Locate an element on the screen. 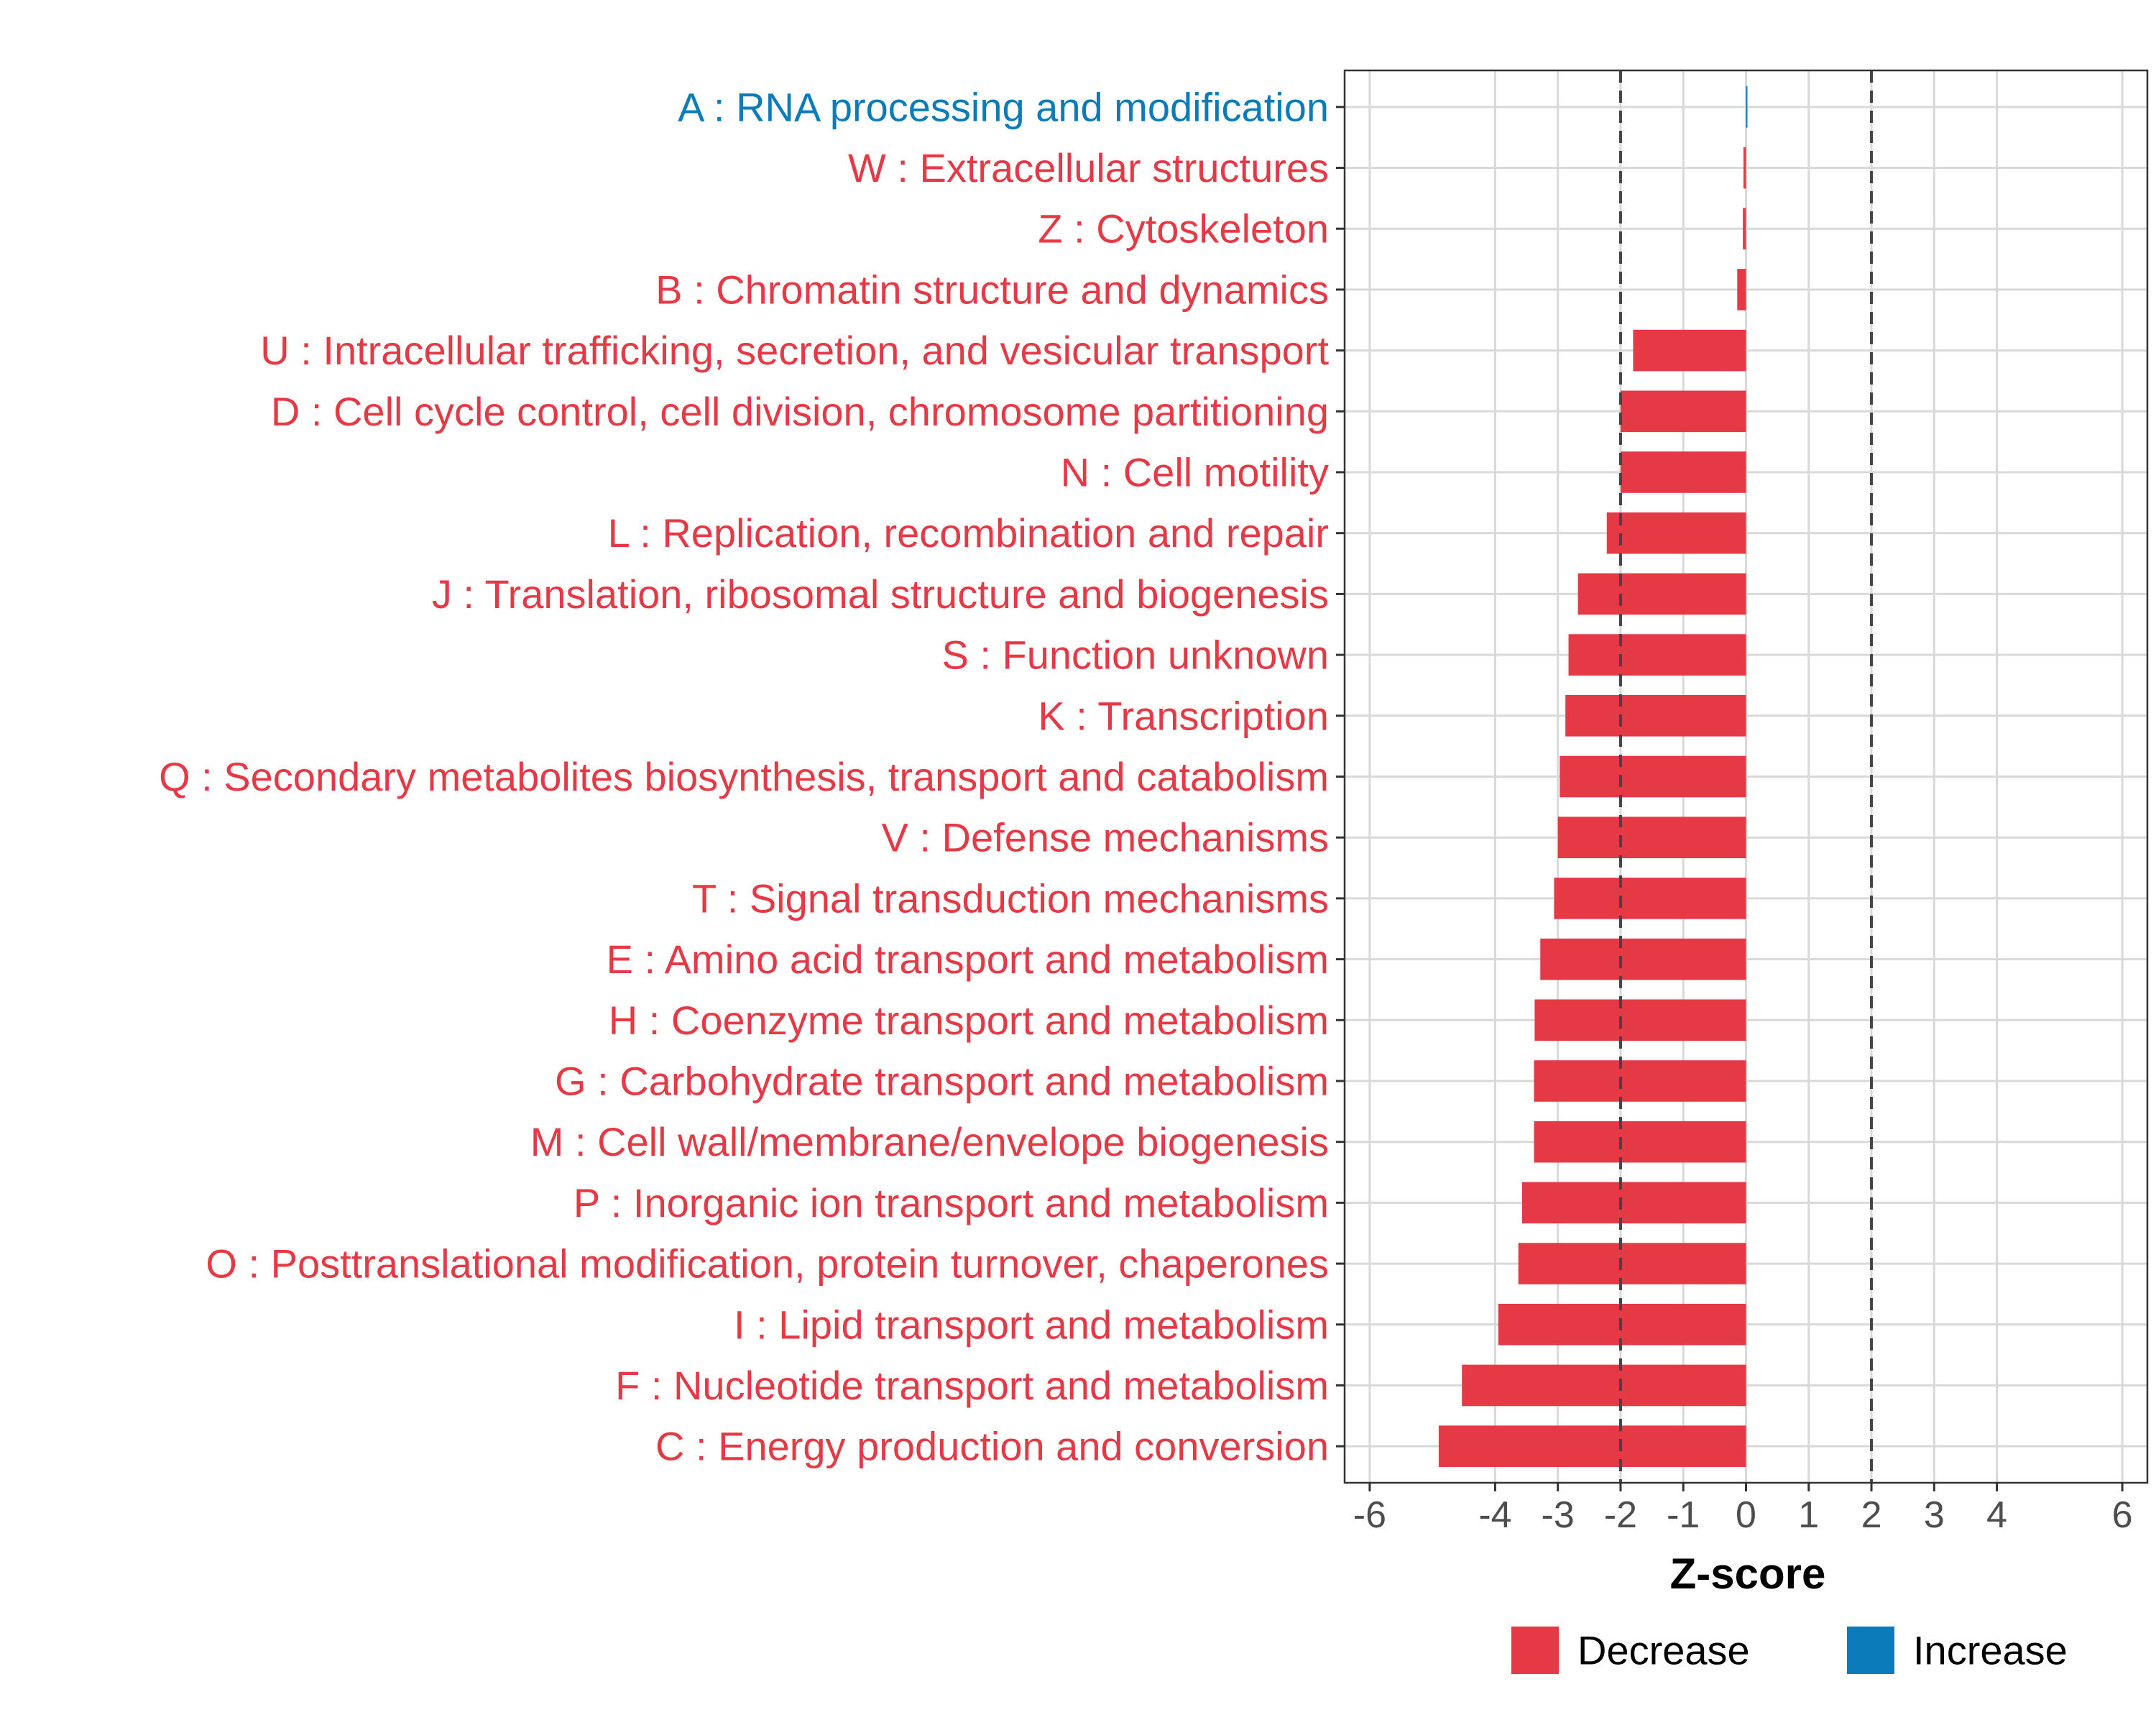  x-tick-label: 4 is located at coordinates (1997, 1515).